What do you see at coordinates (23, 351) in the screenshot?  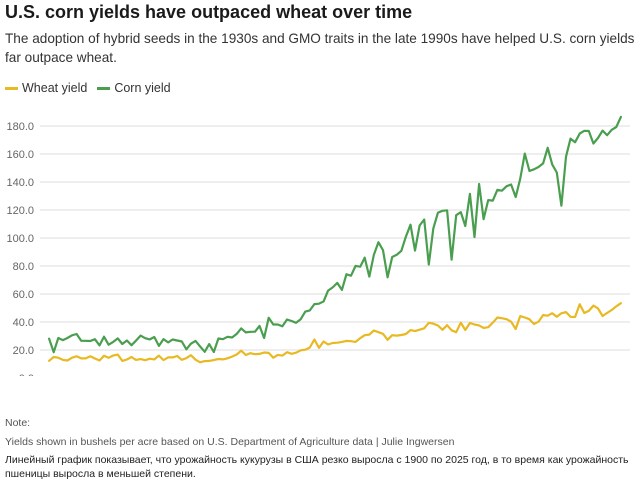 I see `y-tick-label: 20.0` at bounding box center [23, 351].